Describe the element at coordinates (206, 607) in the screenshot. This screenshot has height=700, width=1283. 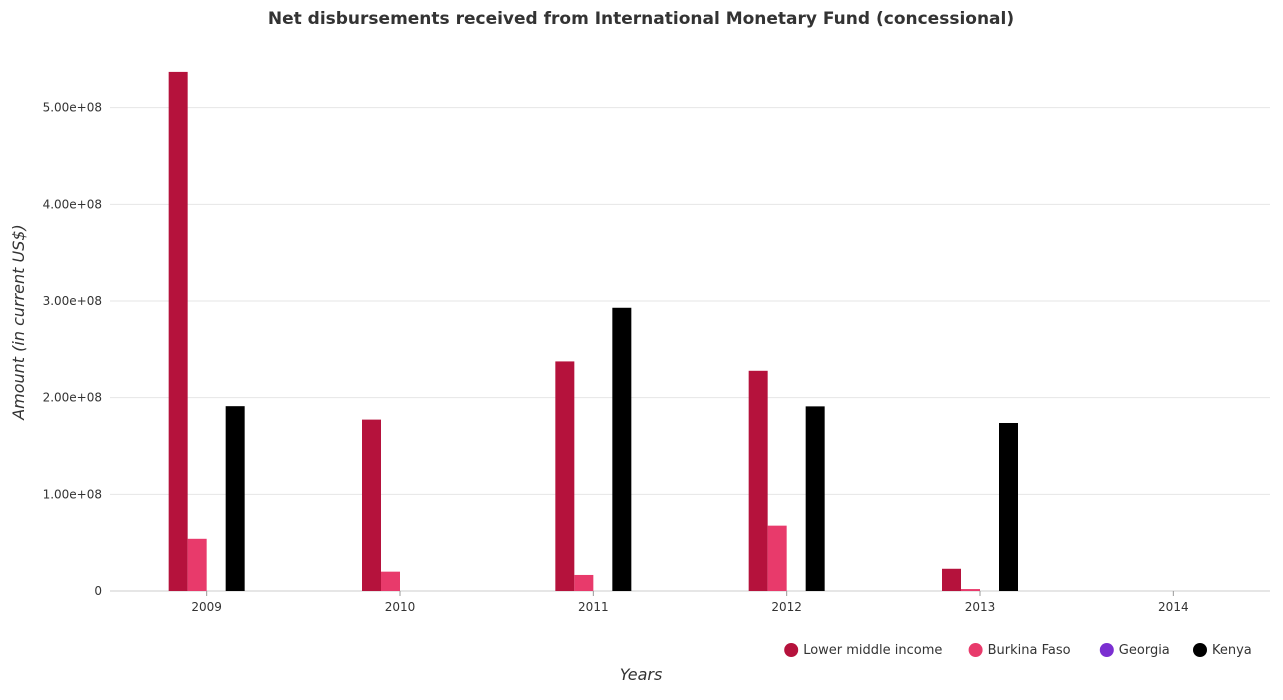
I see `x-tick-label: 2009` at that location.